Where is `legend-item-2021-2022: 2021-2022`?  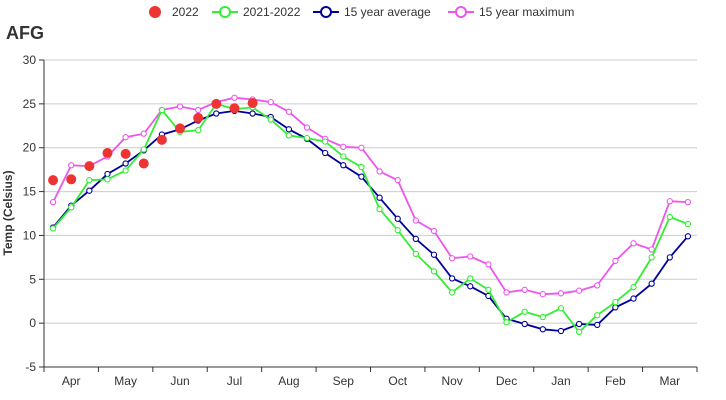 legend-item-2021-2022: 2021-2022 is located at coordinates (256, 12).